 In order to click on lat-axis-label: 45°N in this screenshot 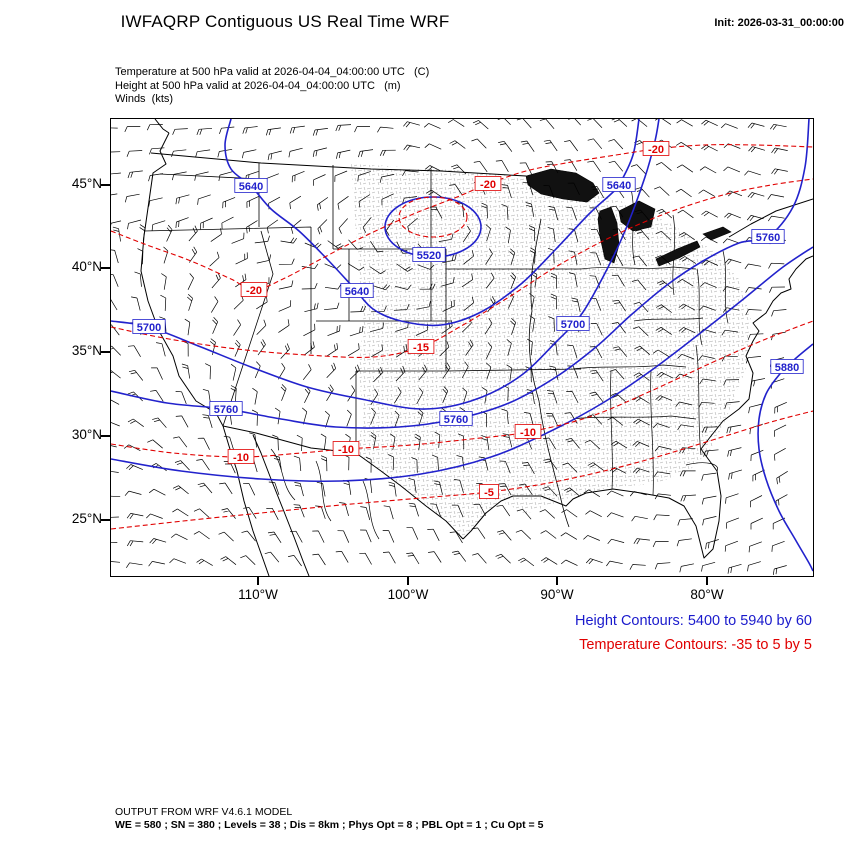, I will do `click(86, 183)`.